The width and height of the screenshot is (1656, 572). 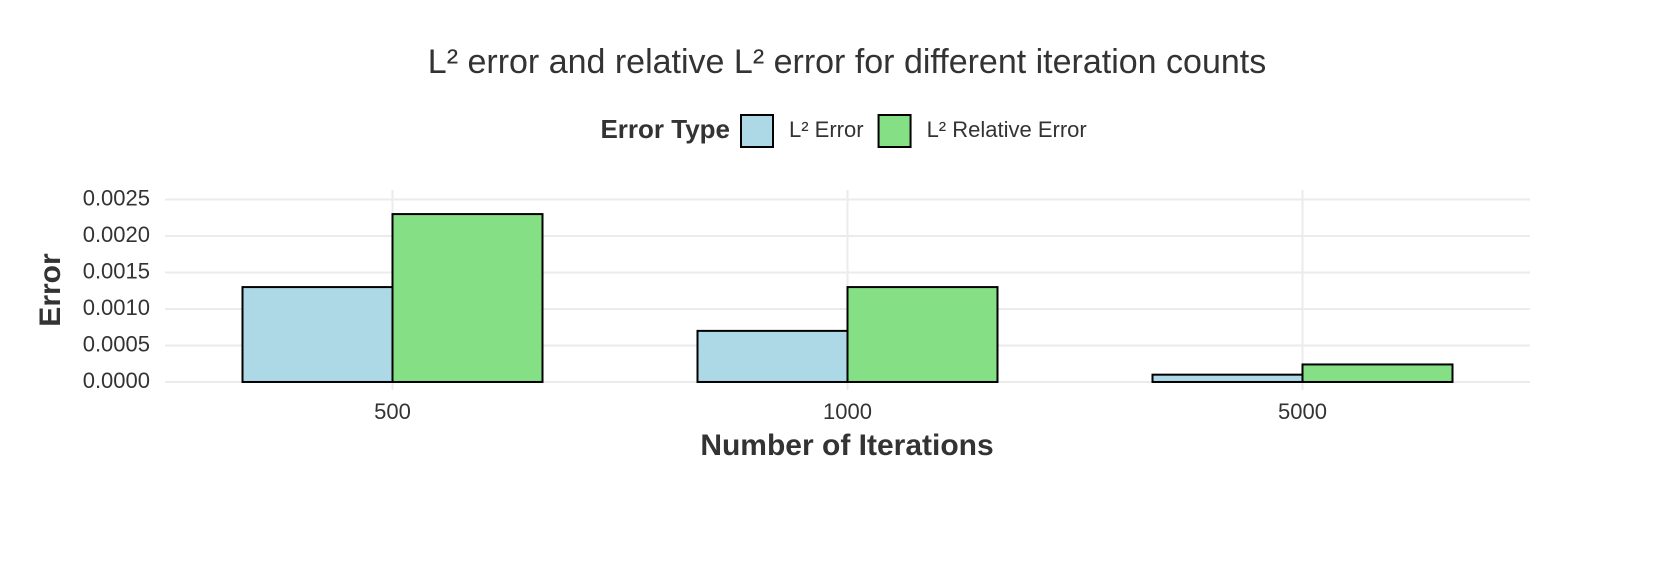 What do you see at coordinates (116, 307) in the screenshot?
I see `y-tick-label: 0.0010` at bounding box center [116, 307].